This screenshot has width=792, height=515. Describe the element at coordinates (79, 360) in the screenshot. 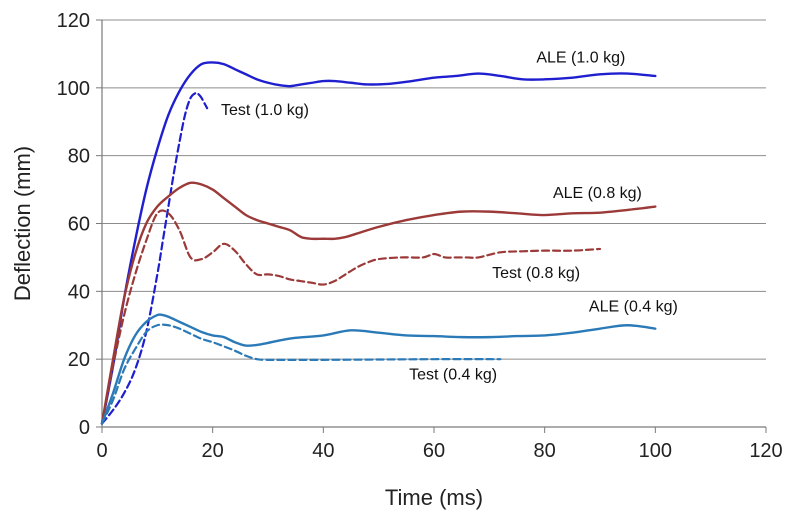

I see `y-tick-label-1: 20` at that location.